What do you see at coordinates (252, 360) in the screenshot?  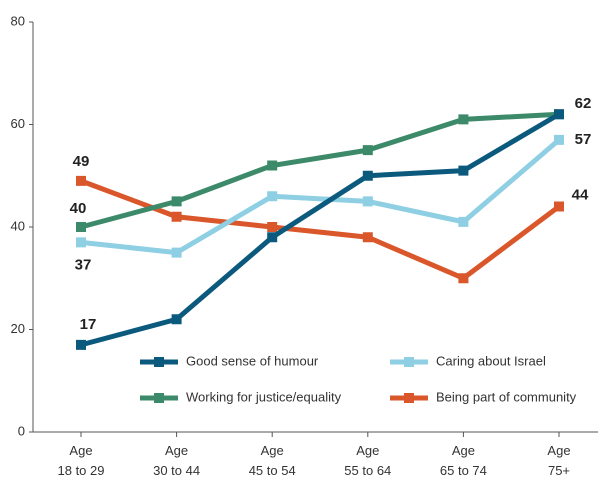 I see `legend-label: Good sense of humour` at bounding box center [252, 360].